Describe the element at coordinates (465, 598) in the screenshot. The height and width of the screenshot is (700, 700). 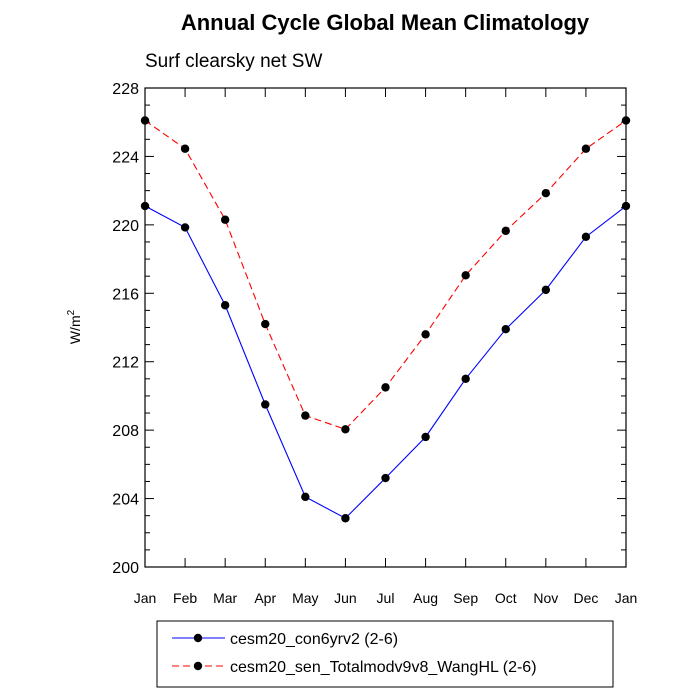
I see `x-tick-label: Sep` at that location.